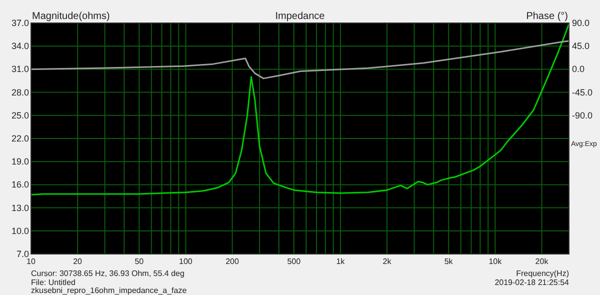 This screenshot has width=600, height=295. I want to click on y-tick-label: 7.0, so click(22, 254).